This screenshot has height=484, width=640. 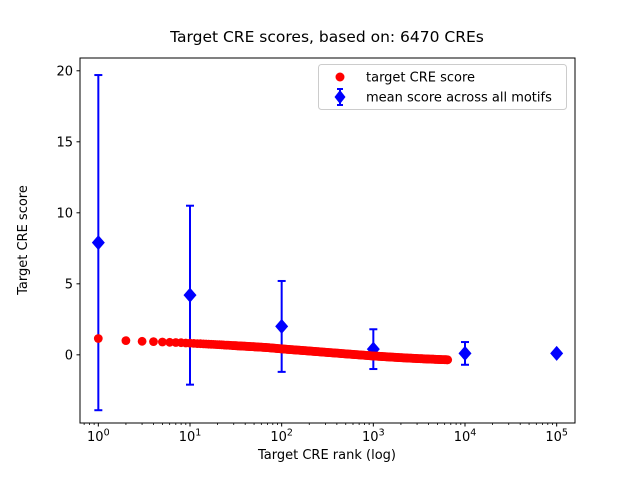 What do you see at coordinates (190, 437) in the screenshot?
I see `x-tick-label: 10¹` at bounding box center [190, 437].